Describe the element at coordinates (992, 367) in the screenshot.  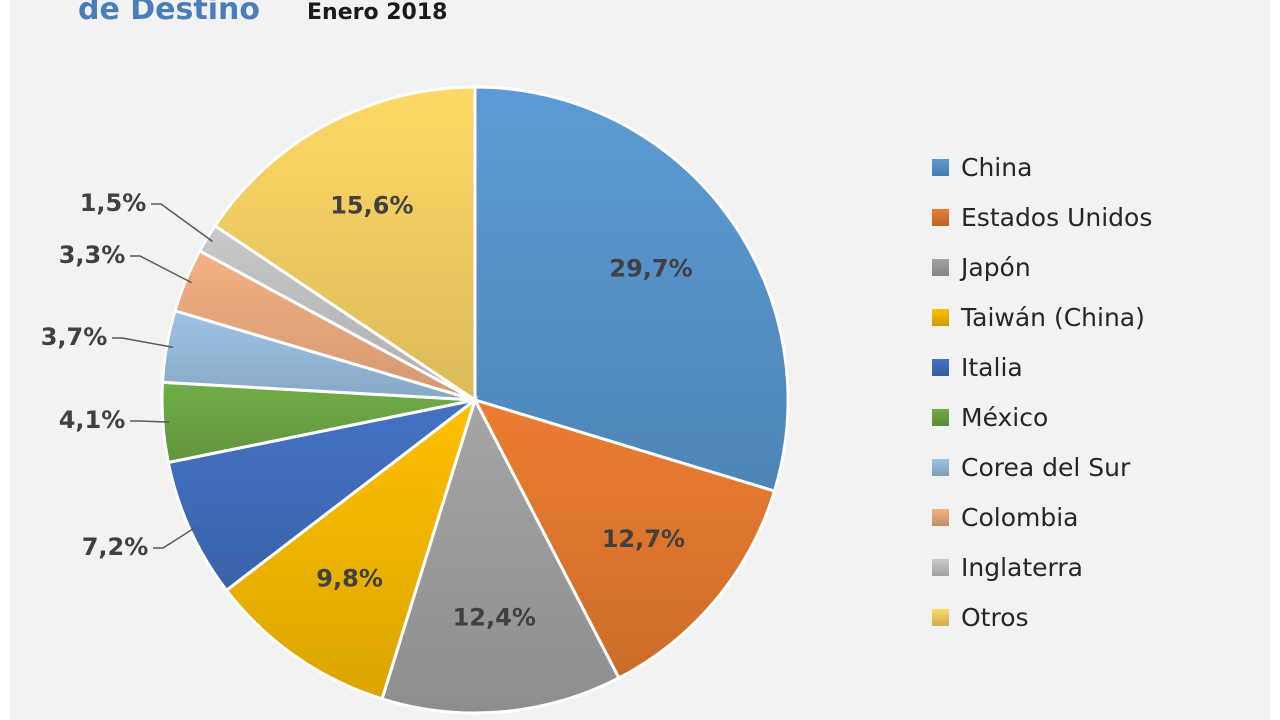
I see `legend-label: Italia` at that location.